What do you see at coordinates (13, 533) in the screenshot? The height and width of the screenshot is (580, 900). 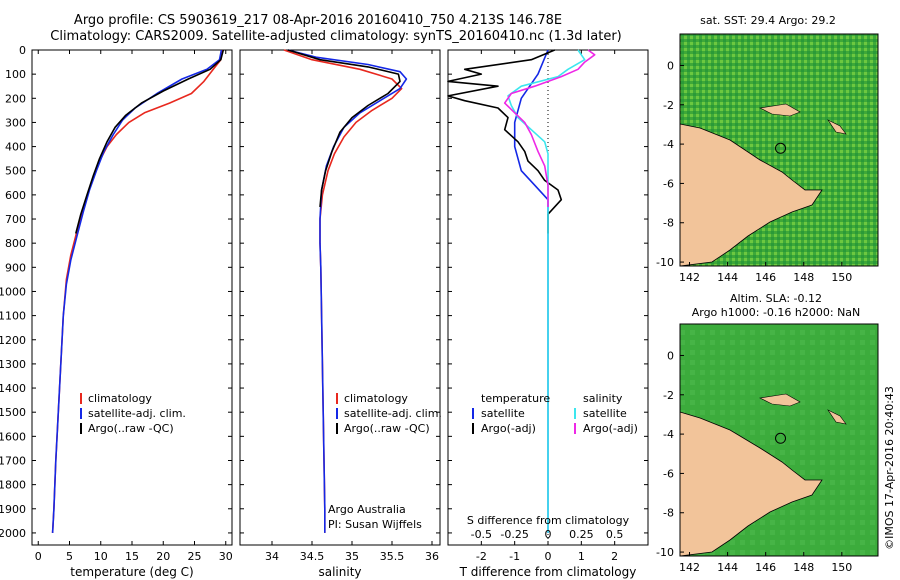 I see `depth-tick-label: 2000` at bounding box center [13, 533].